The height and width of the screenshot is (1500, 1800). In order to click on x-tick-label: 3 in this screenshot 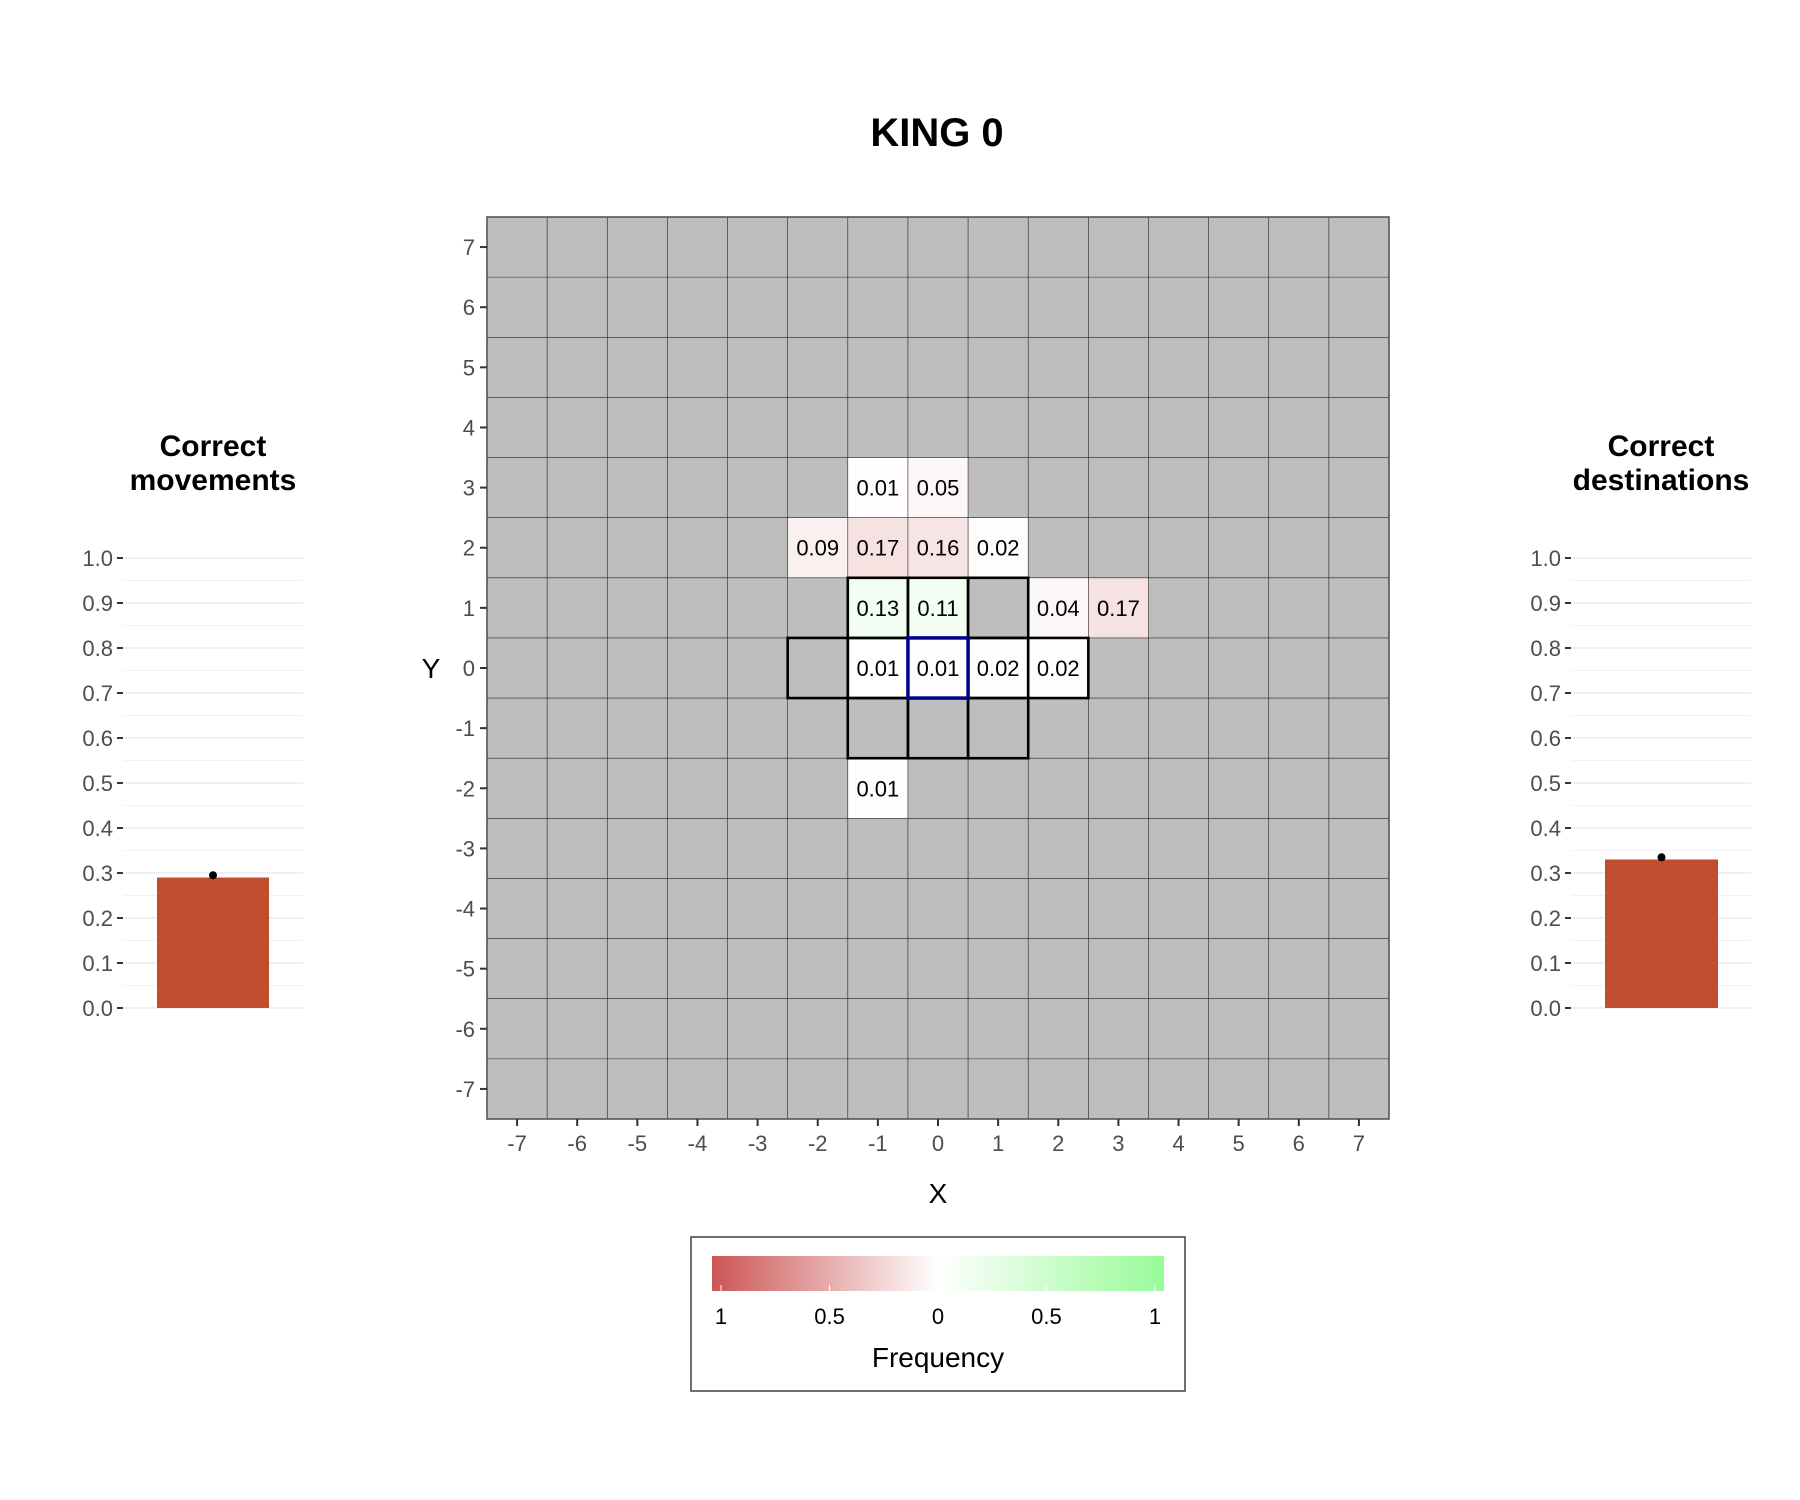, I will do `click(1118, 1143)`.